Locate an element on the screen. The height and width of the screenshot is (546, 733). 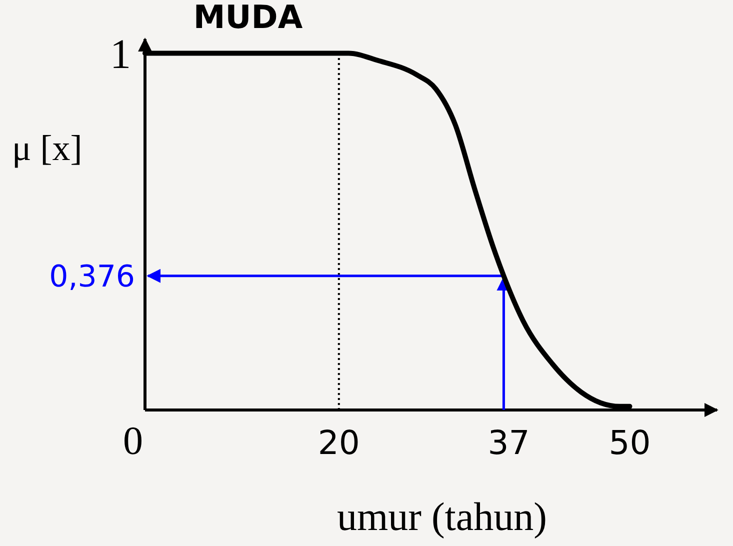
y-axis-title: μ [x] is located at coordinates (47, 148).